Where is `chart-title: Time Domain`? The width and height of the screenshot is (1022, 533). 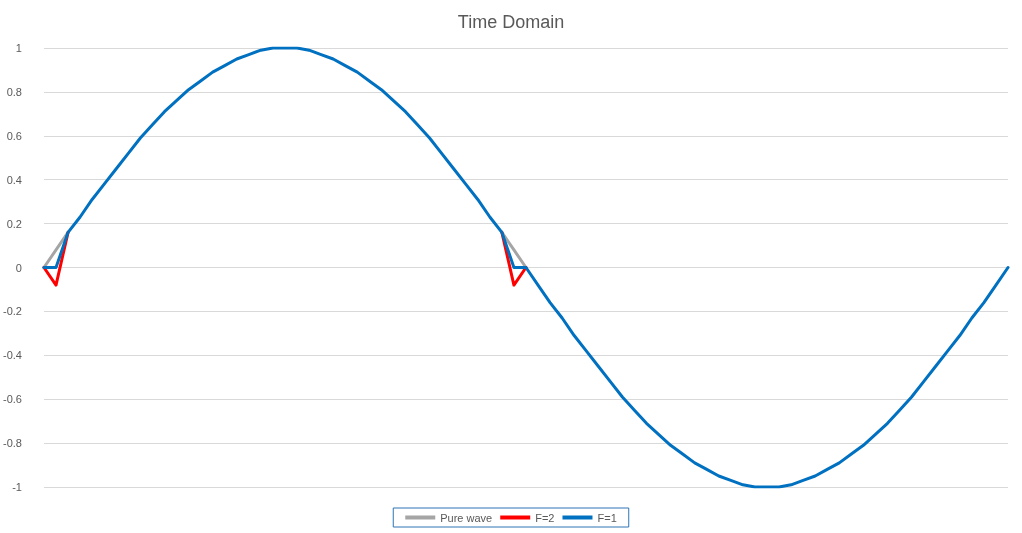
chart-title: Time Domain is located at coordinates (511, 22).